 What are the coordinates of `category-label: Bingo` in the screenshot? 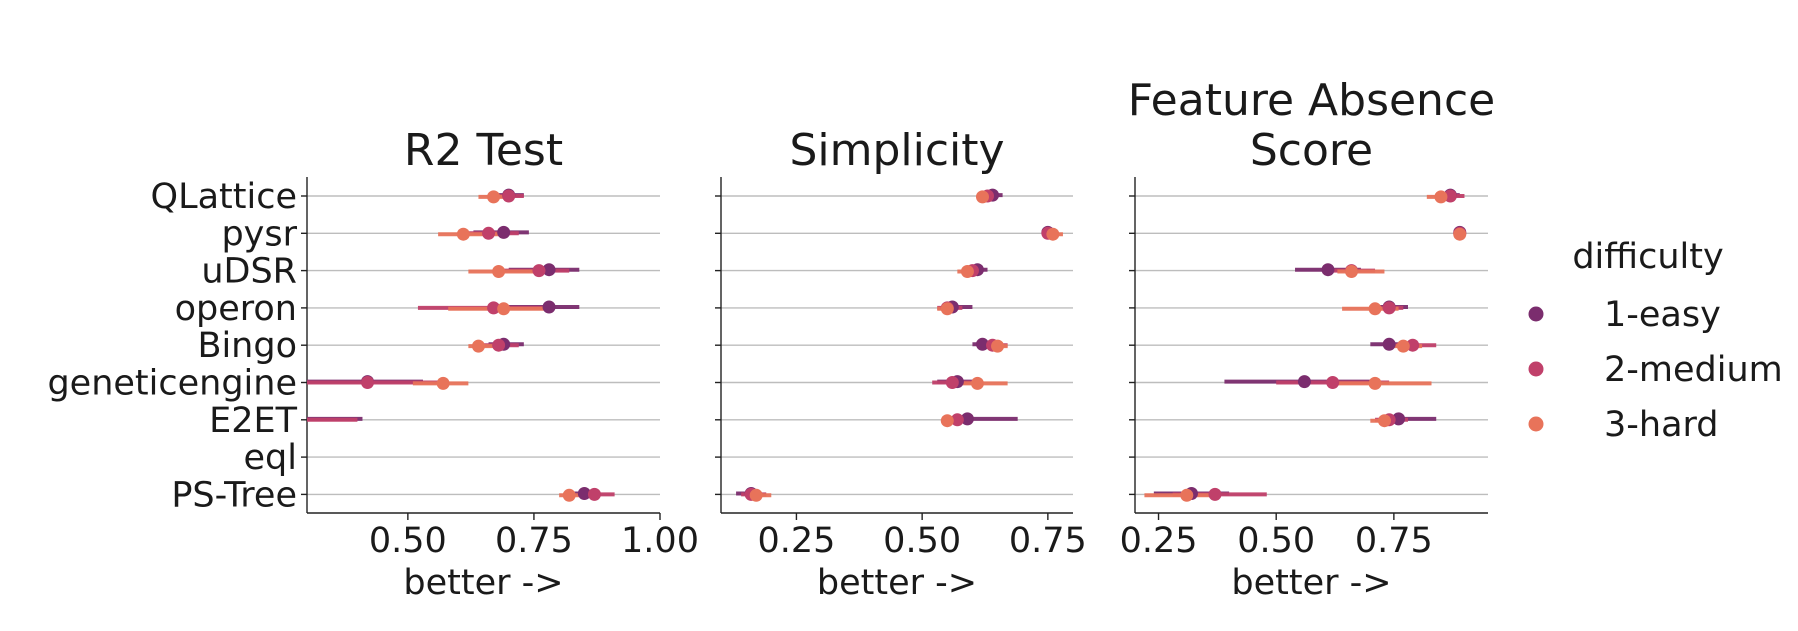 It's located at (247, 346).